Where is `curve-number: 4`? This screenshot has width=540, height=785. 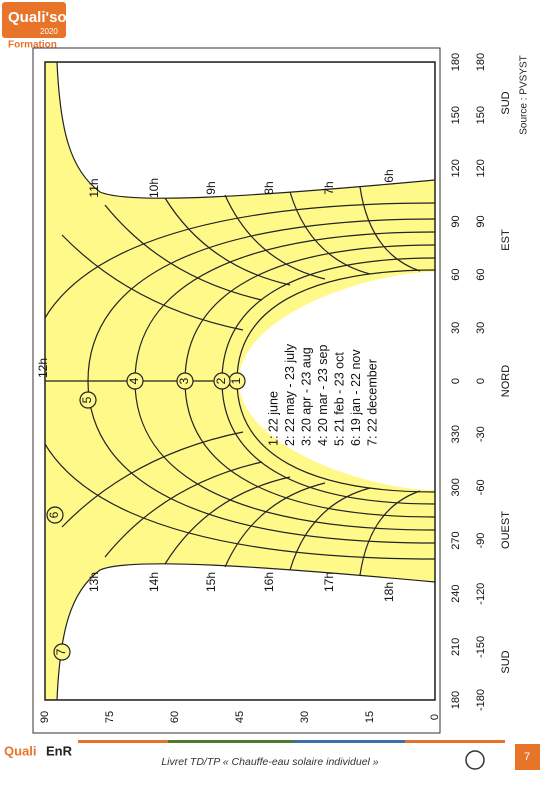 curve-number: 4 is located at coordinates (134, 380).